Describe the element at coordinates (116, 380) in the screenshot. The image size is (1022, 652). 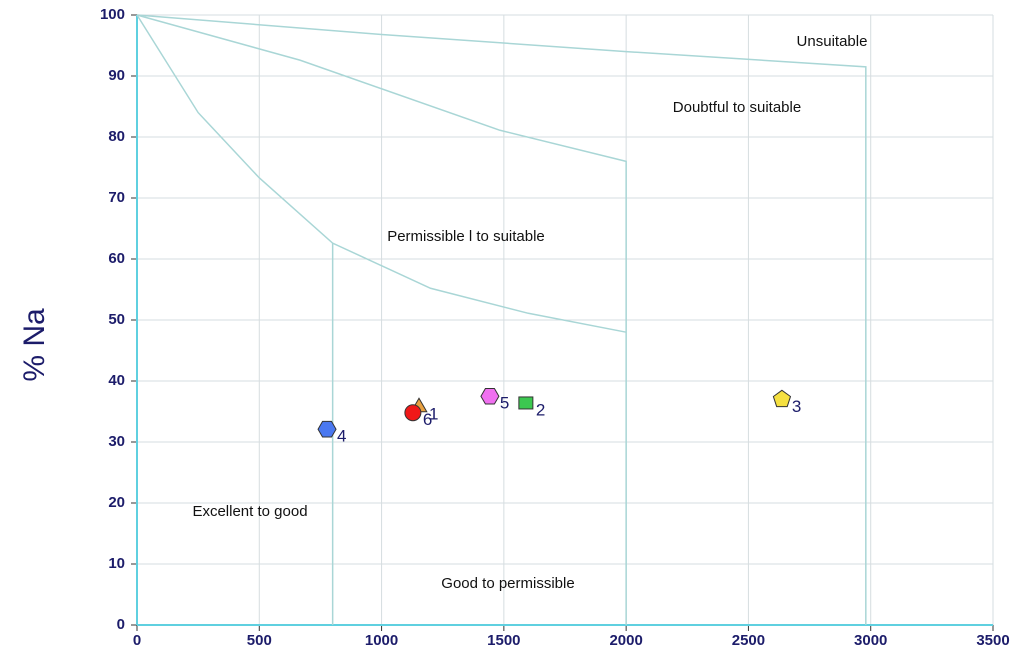
I see `y-tick-label: 40` at that location.